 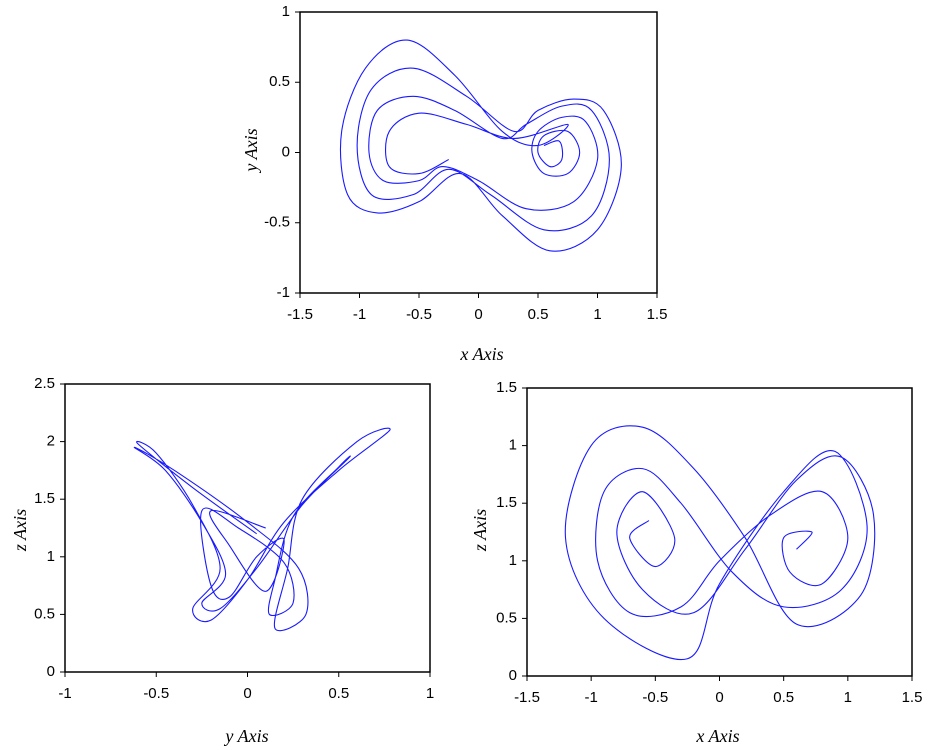 I want to click on y-axis-title: y Axis, so click(x=251, y=150).